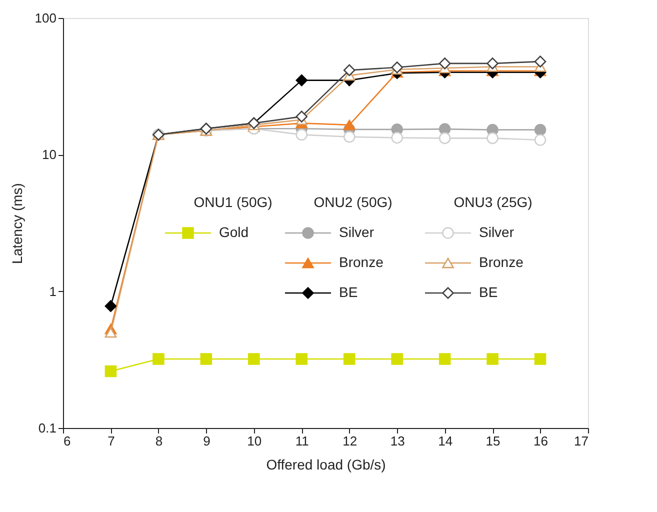 The width and height of the screenshot is (657, 512). I want to click on y-tick-label: 1, so click(52, 291).